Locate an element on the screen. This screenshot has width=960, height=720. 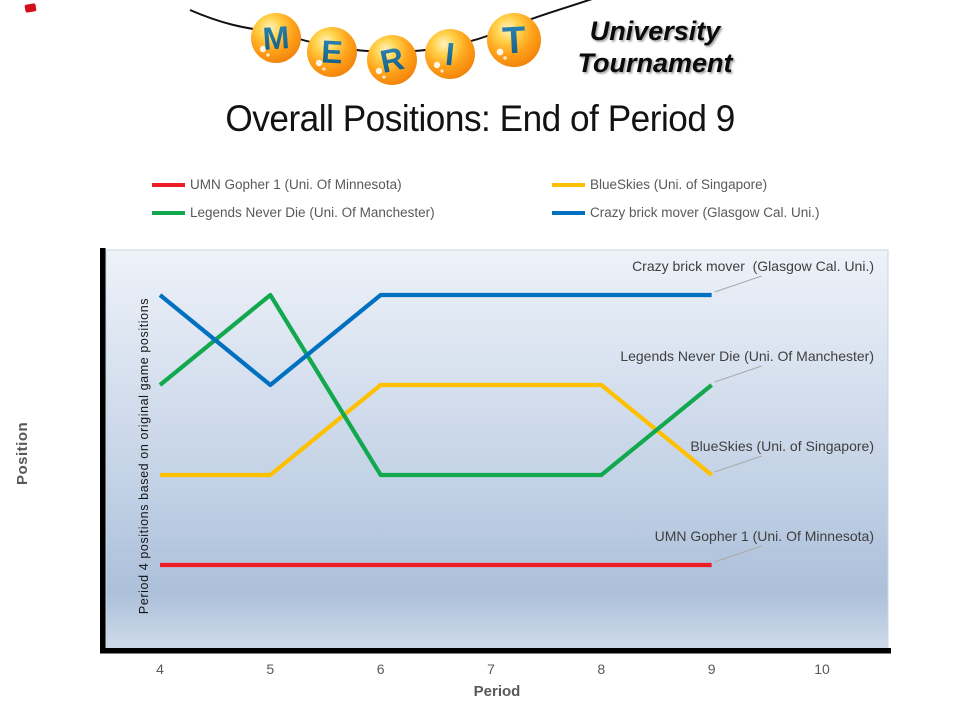
logo-ball-i: I is located at coordinates (450, 54).